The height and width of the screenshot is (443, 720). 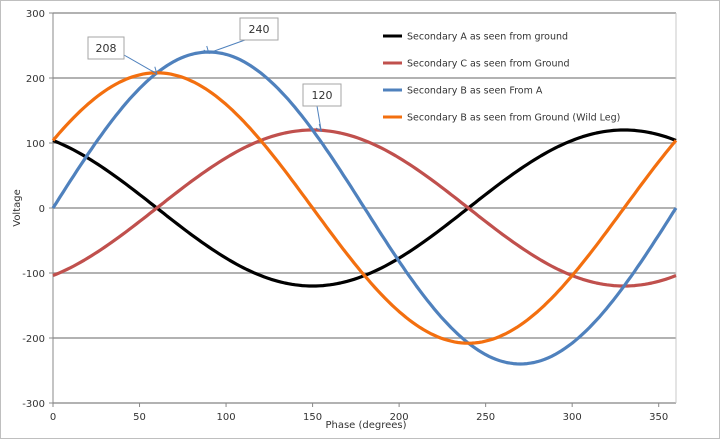 I want to click on x-axis-title: Phase (degrees), so click(x=365, y=425).